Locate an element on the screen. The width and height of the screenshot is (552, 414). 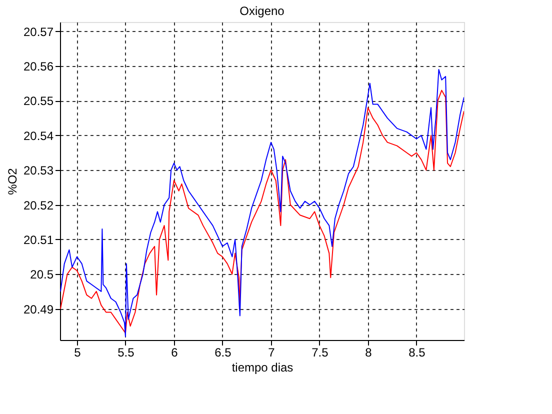
x-tick-label: 7 is located at coordinates (272, 353).